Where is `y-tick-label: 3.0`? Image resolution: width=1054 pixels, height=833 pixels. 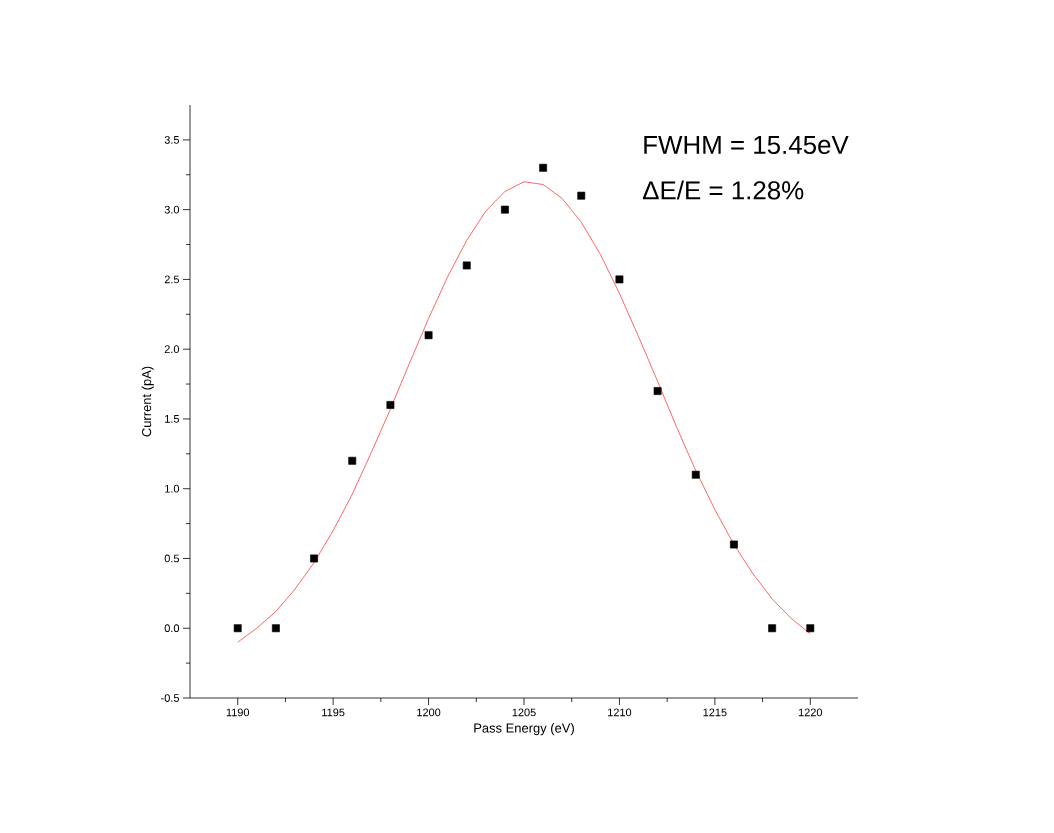 y-tick-label: 3.0 is located at coordinates (172, 209).